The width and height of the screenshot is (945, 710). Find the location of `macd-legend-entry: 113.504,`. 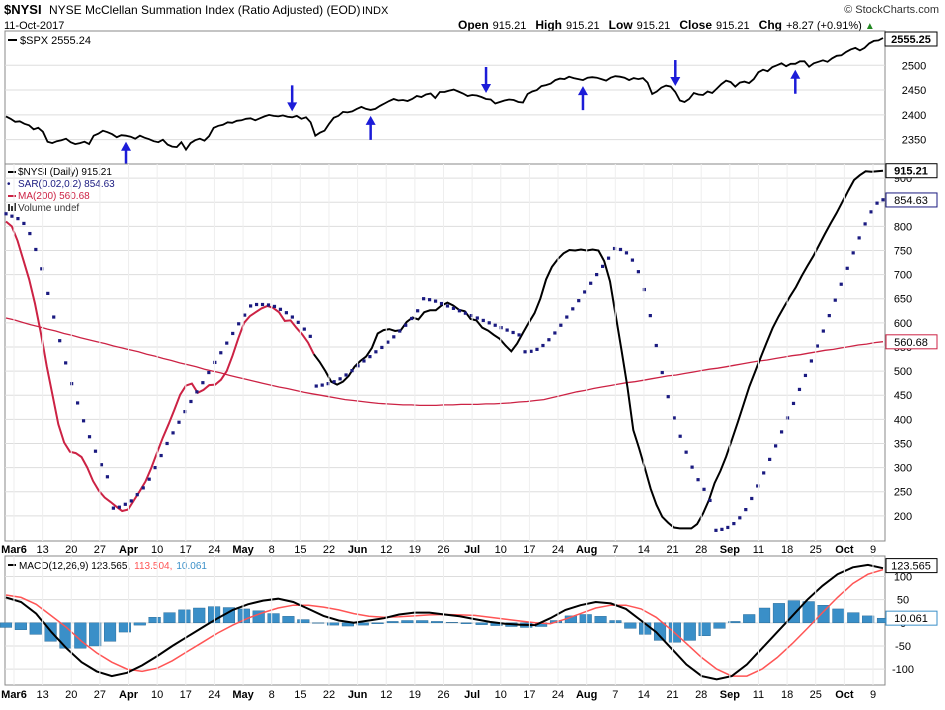

macd-legend-entry: 113.504, is located at coordinates (153, 566).